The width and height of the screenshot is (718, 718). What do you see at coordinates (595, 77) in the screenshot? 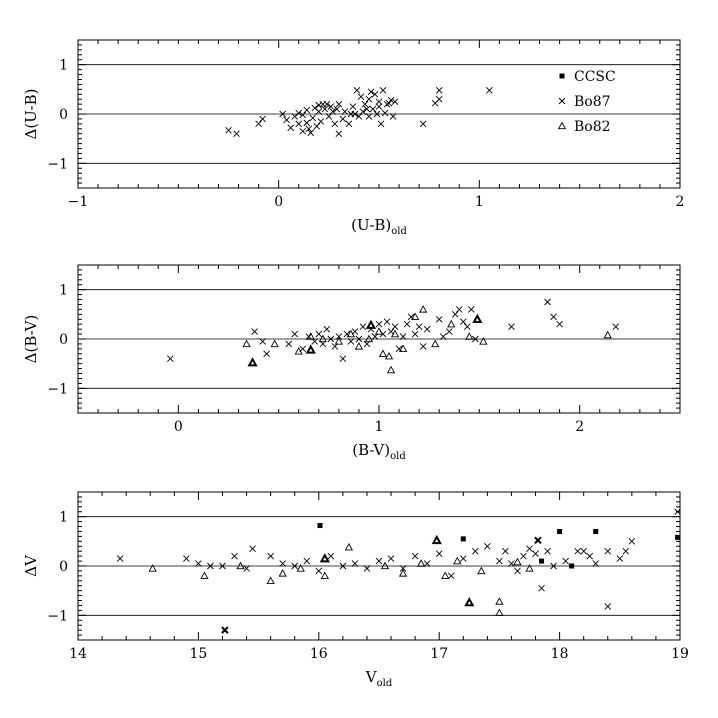
I see `legend-label: CCSC` at bounding box center [595, 77].